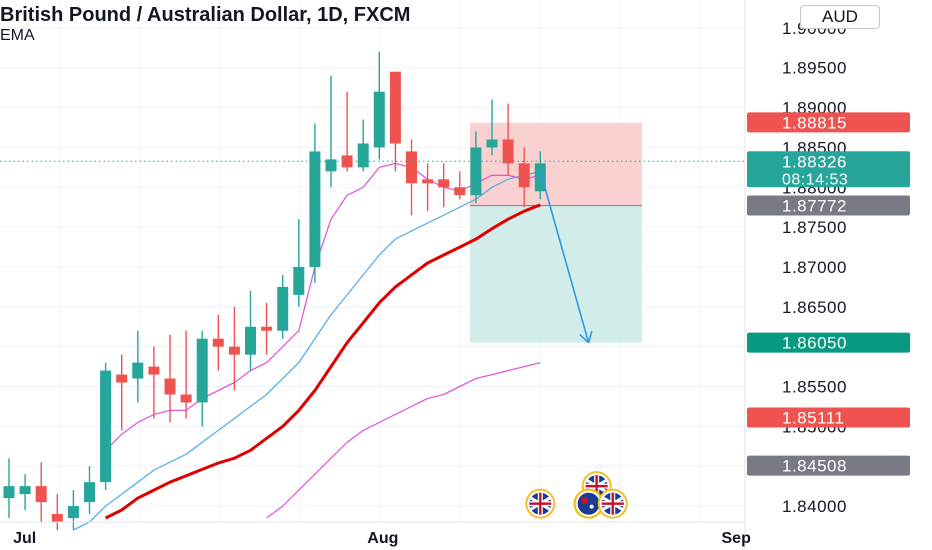  What do you see at coordinates (814, 161) in the screenshot?
I see `price-label-text: 1.88326` at bounding box center [814, 161].